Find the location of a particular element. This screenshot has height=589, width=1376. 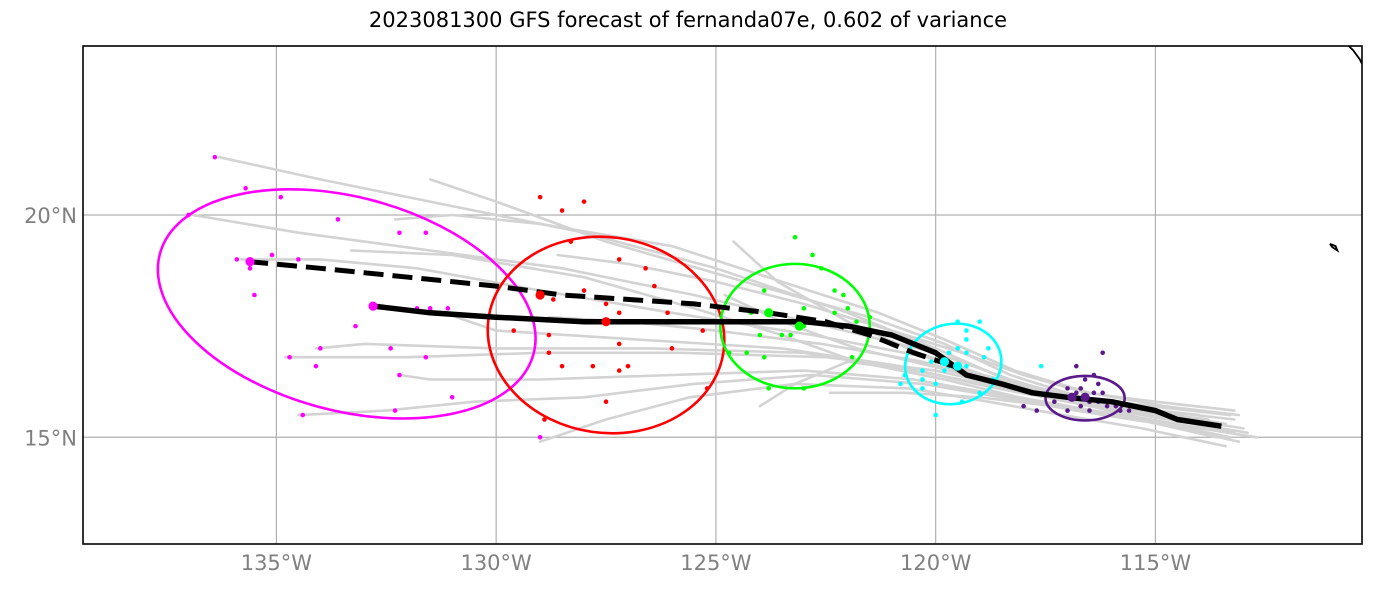

x-tick-label: 135°W is located at coordinates (277, 563).